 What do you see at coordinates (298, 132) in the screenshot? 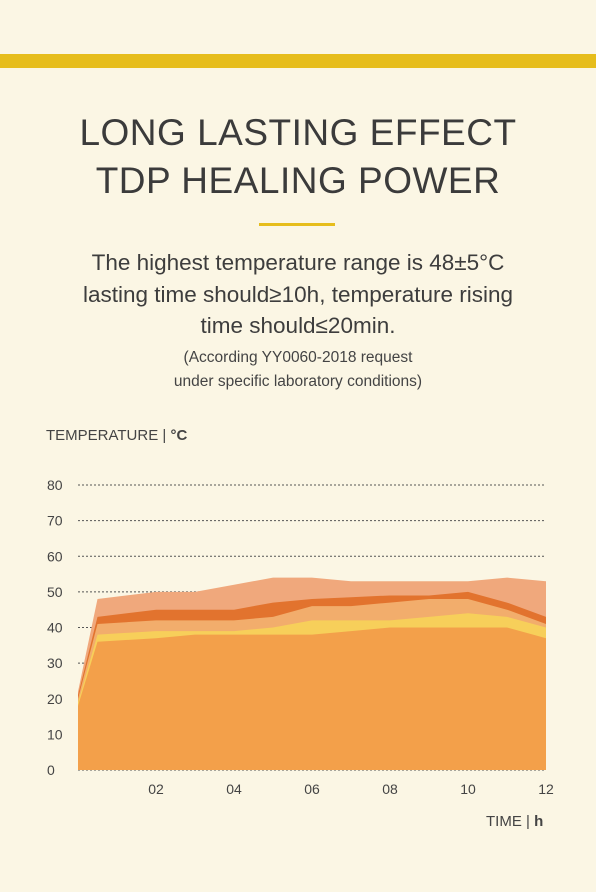
I see `headline-line-1: LONG LASTING EFFECT` at bounding box center [298, 132].